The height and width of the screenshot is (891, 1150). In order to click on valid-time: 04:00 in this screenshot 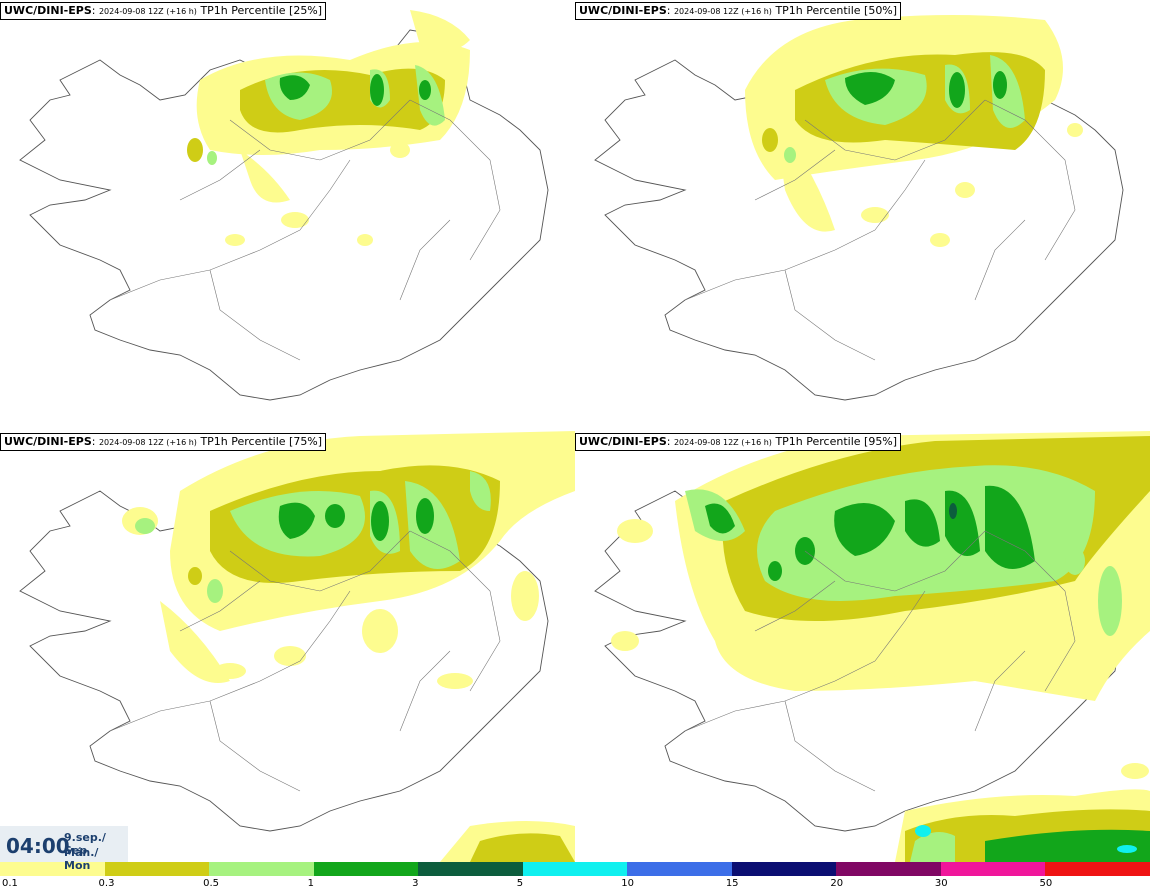, I will do `click(38, 846)`.